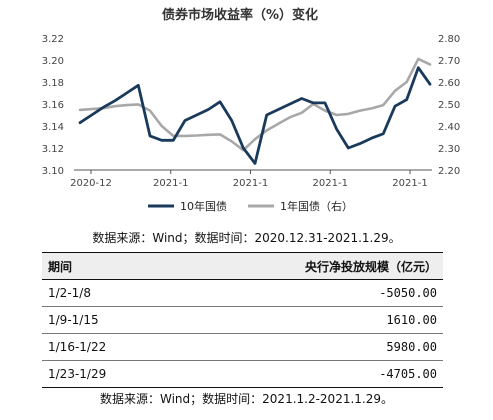 The width and height of the screenshot is (493, 420). Describe the element at coordinates (108, 266) in the screenshot. I see `column-header-period: 期间` at that location.